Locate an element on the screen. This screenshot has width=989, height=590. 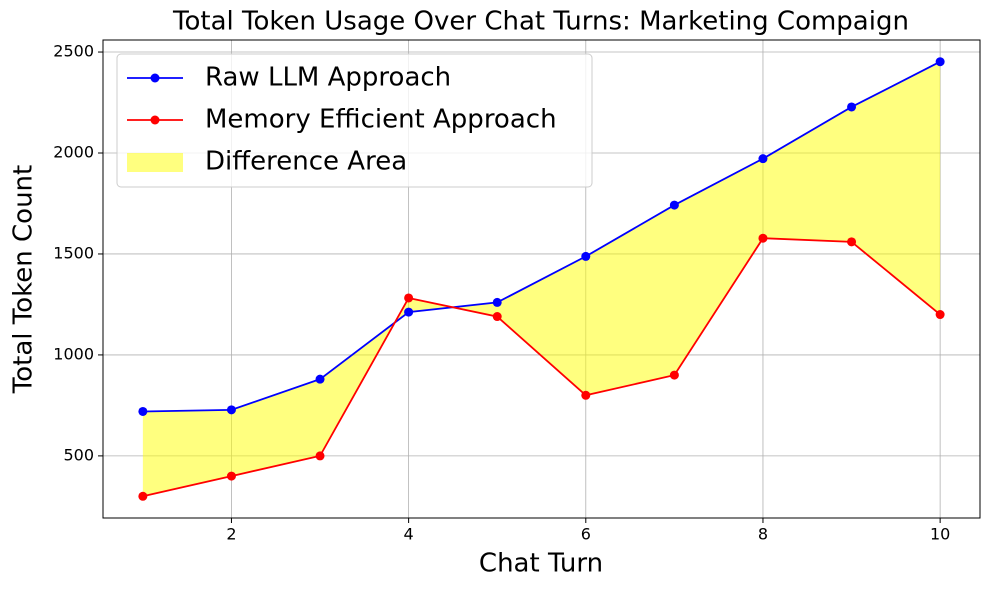
y-tick-label: 2000 is located at coordinates (73, 151).